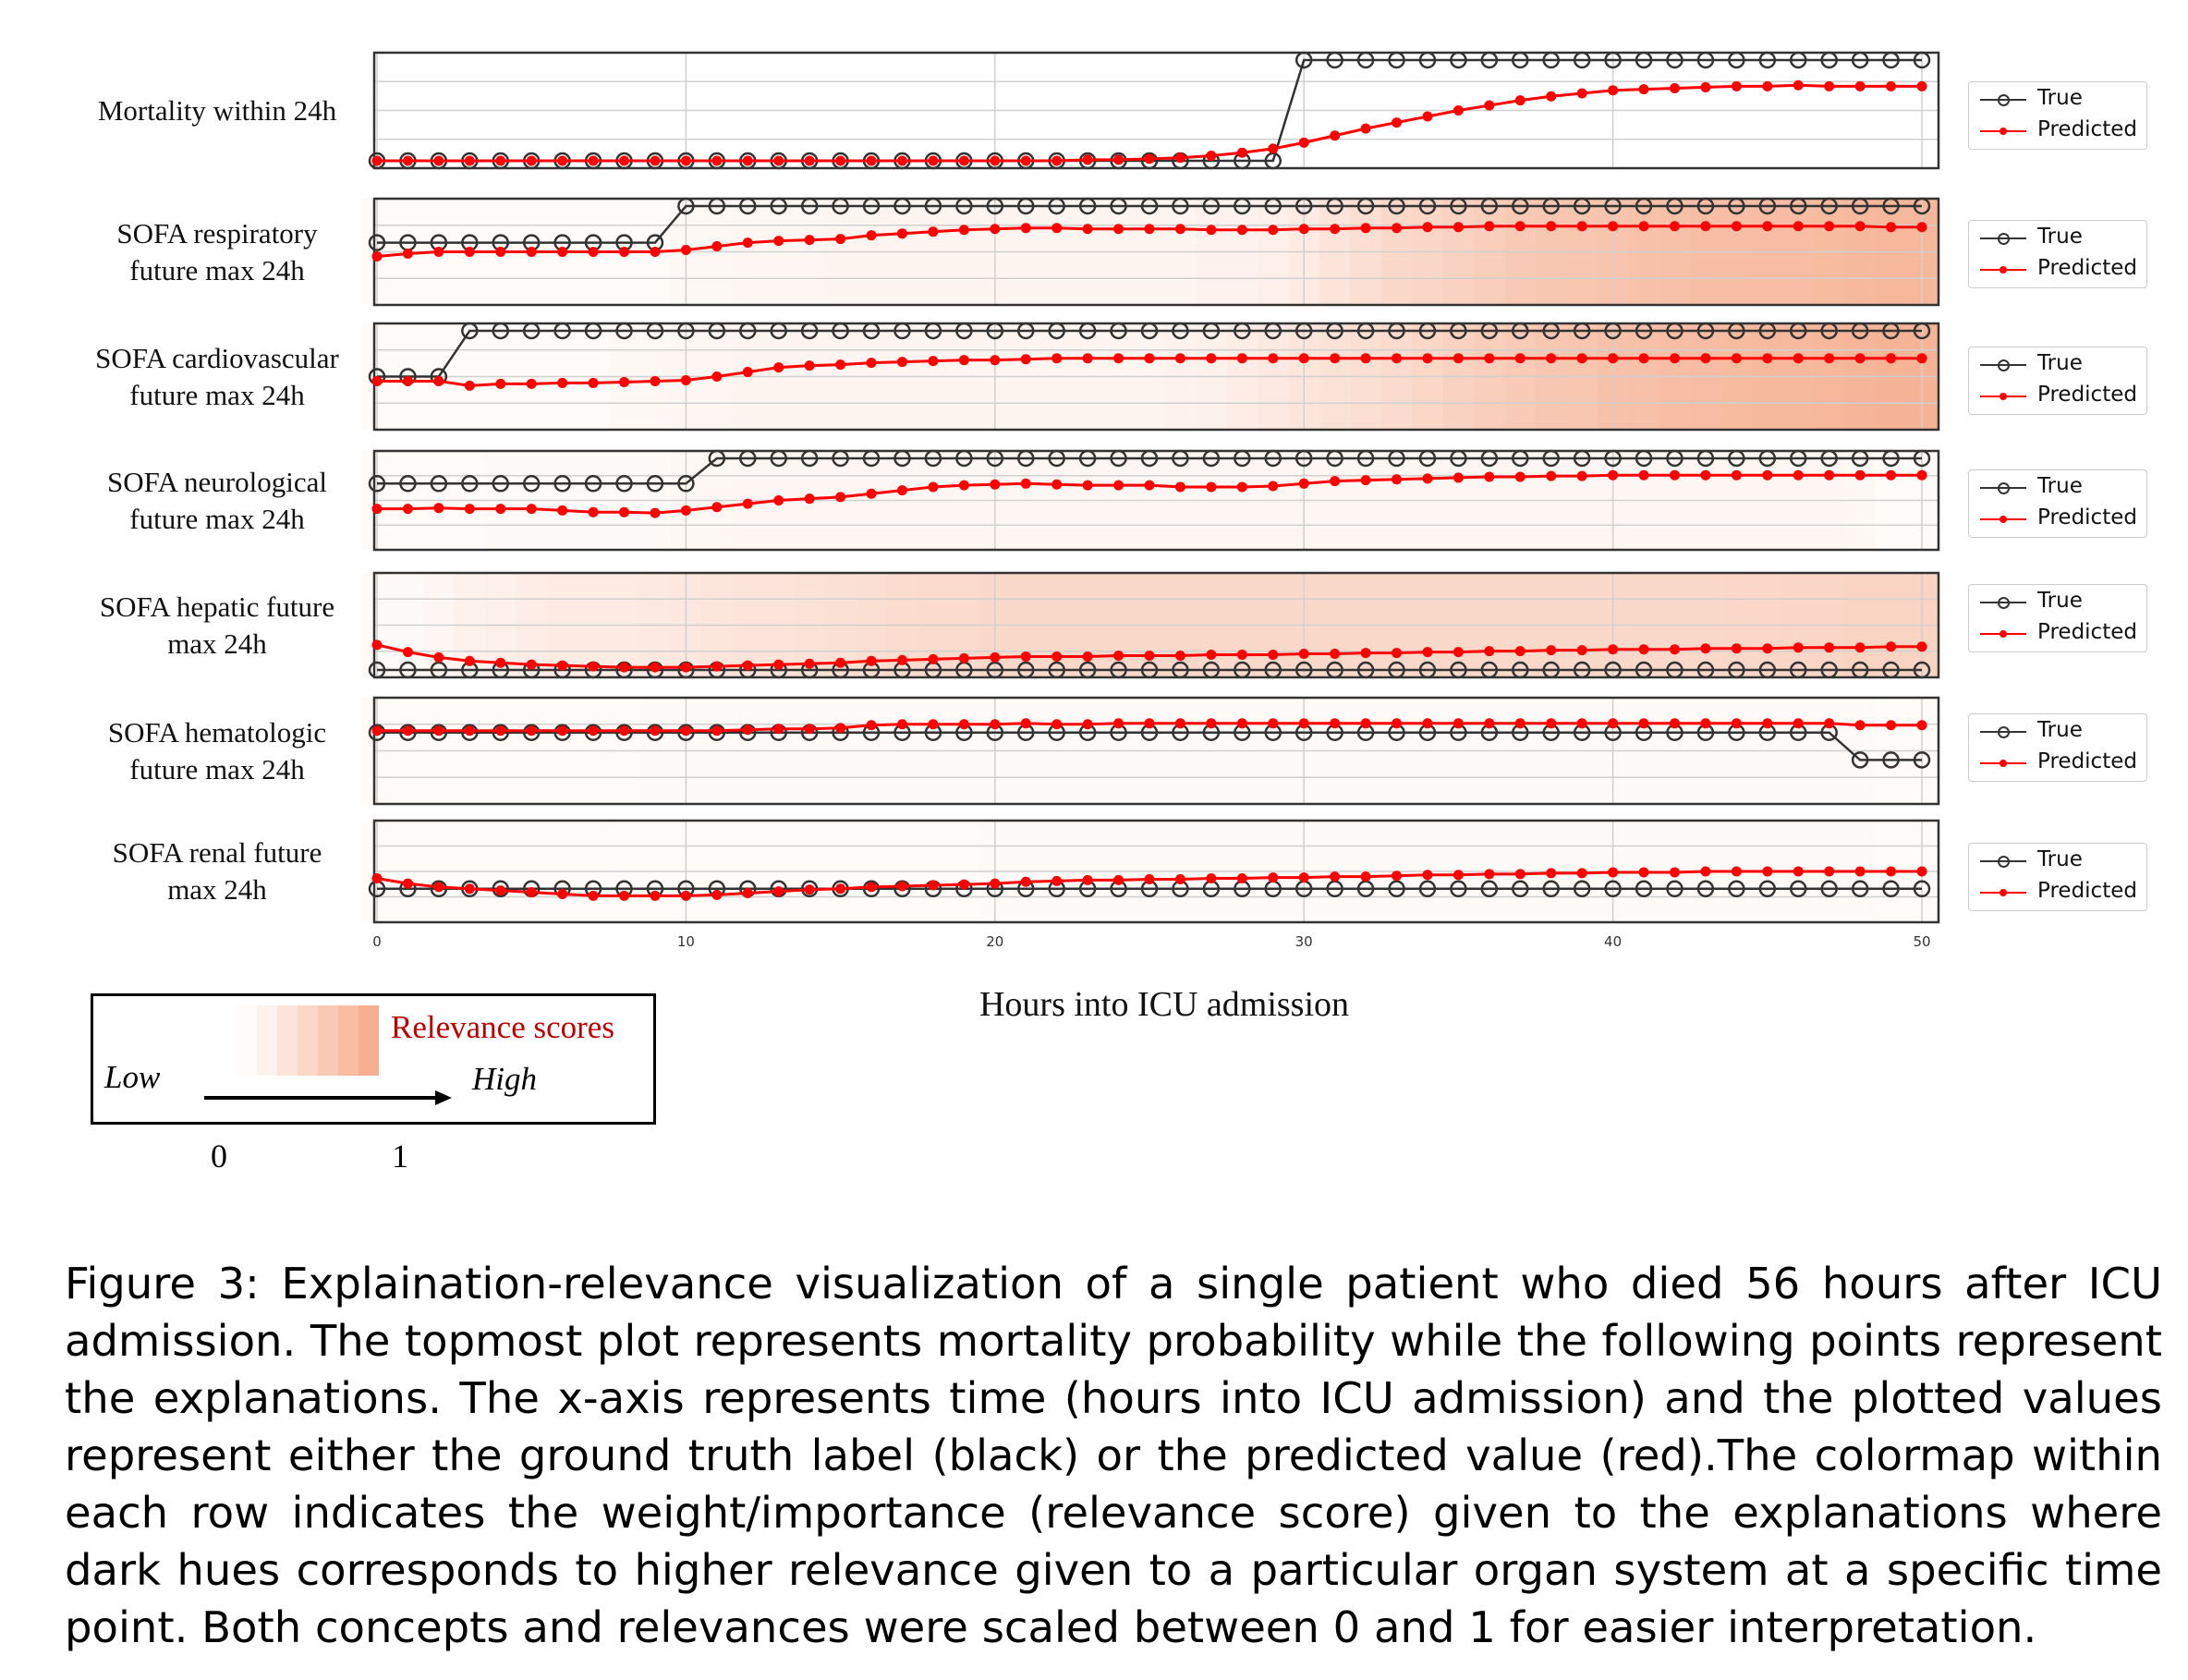 The width and height of the screenshot is (2188, 1680). What do you see at coordinates (2060, 237) in the screenshot?
I see `legend-label-true: True` at bounding box center [2060, 237].